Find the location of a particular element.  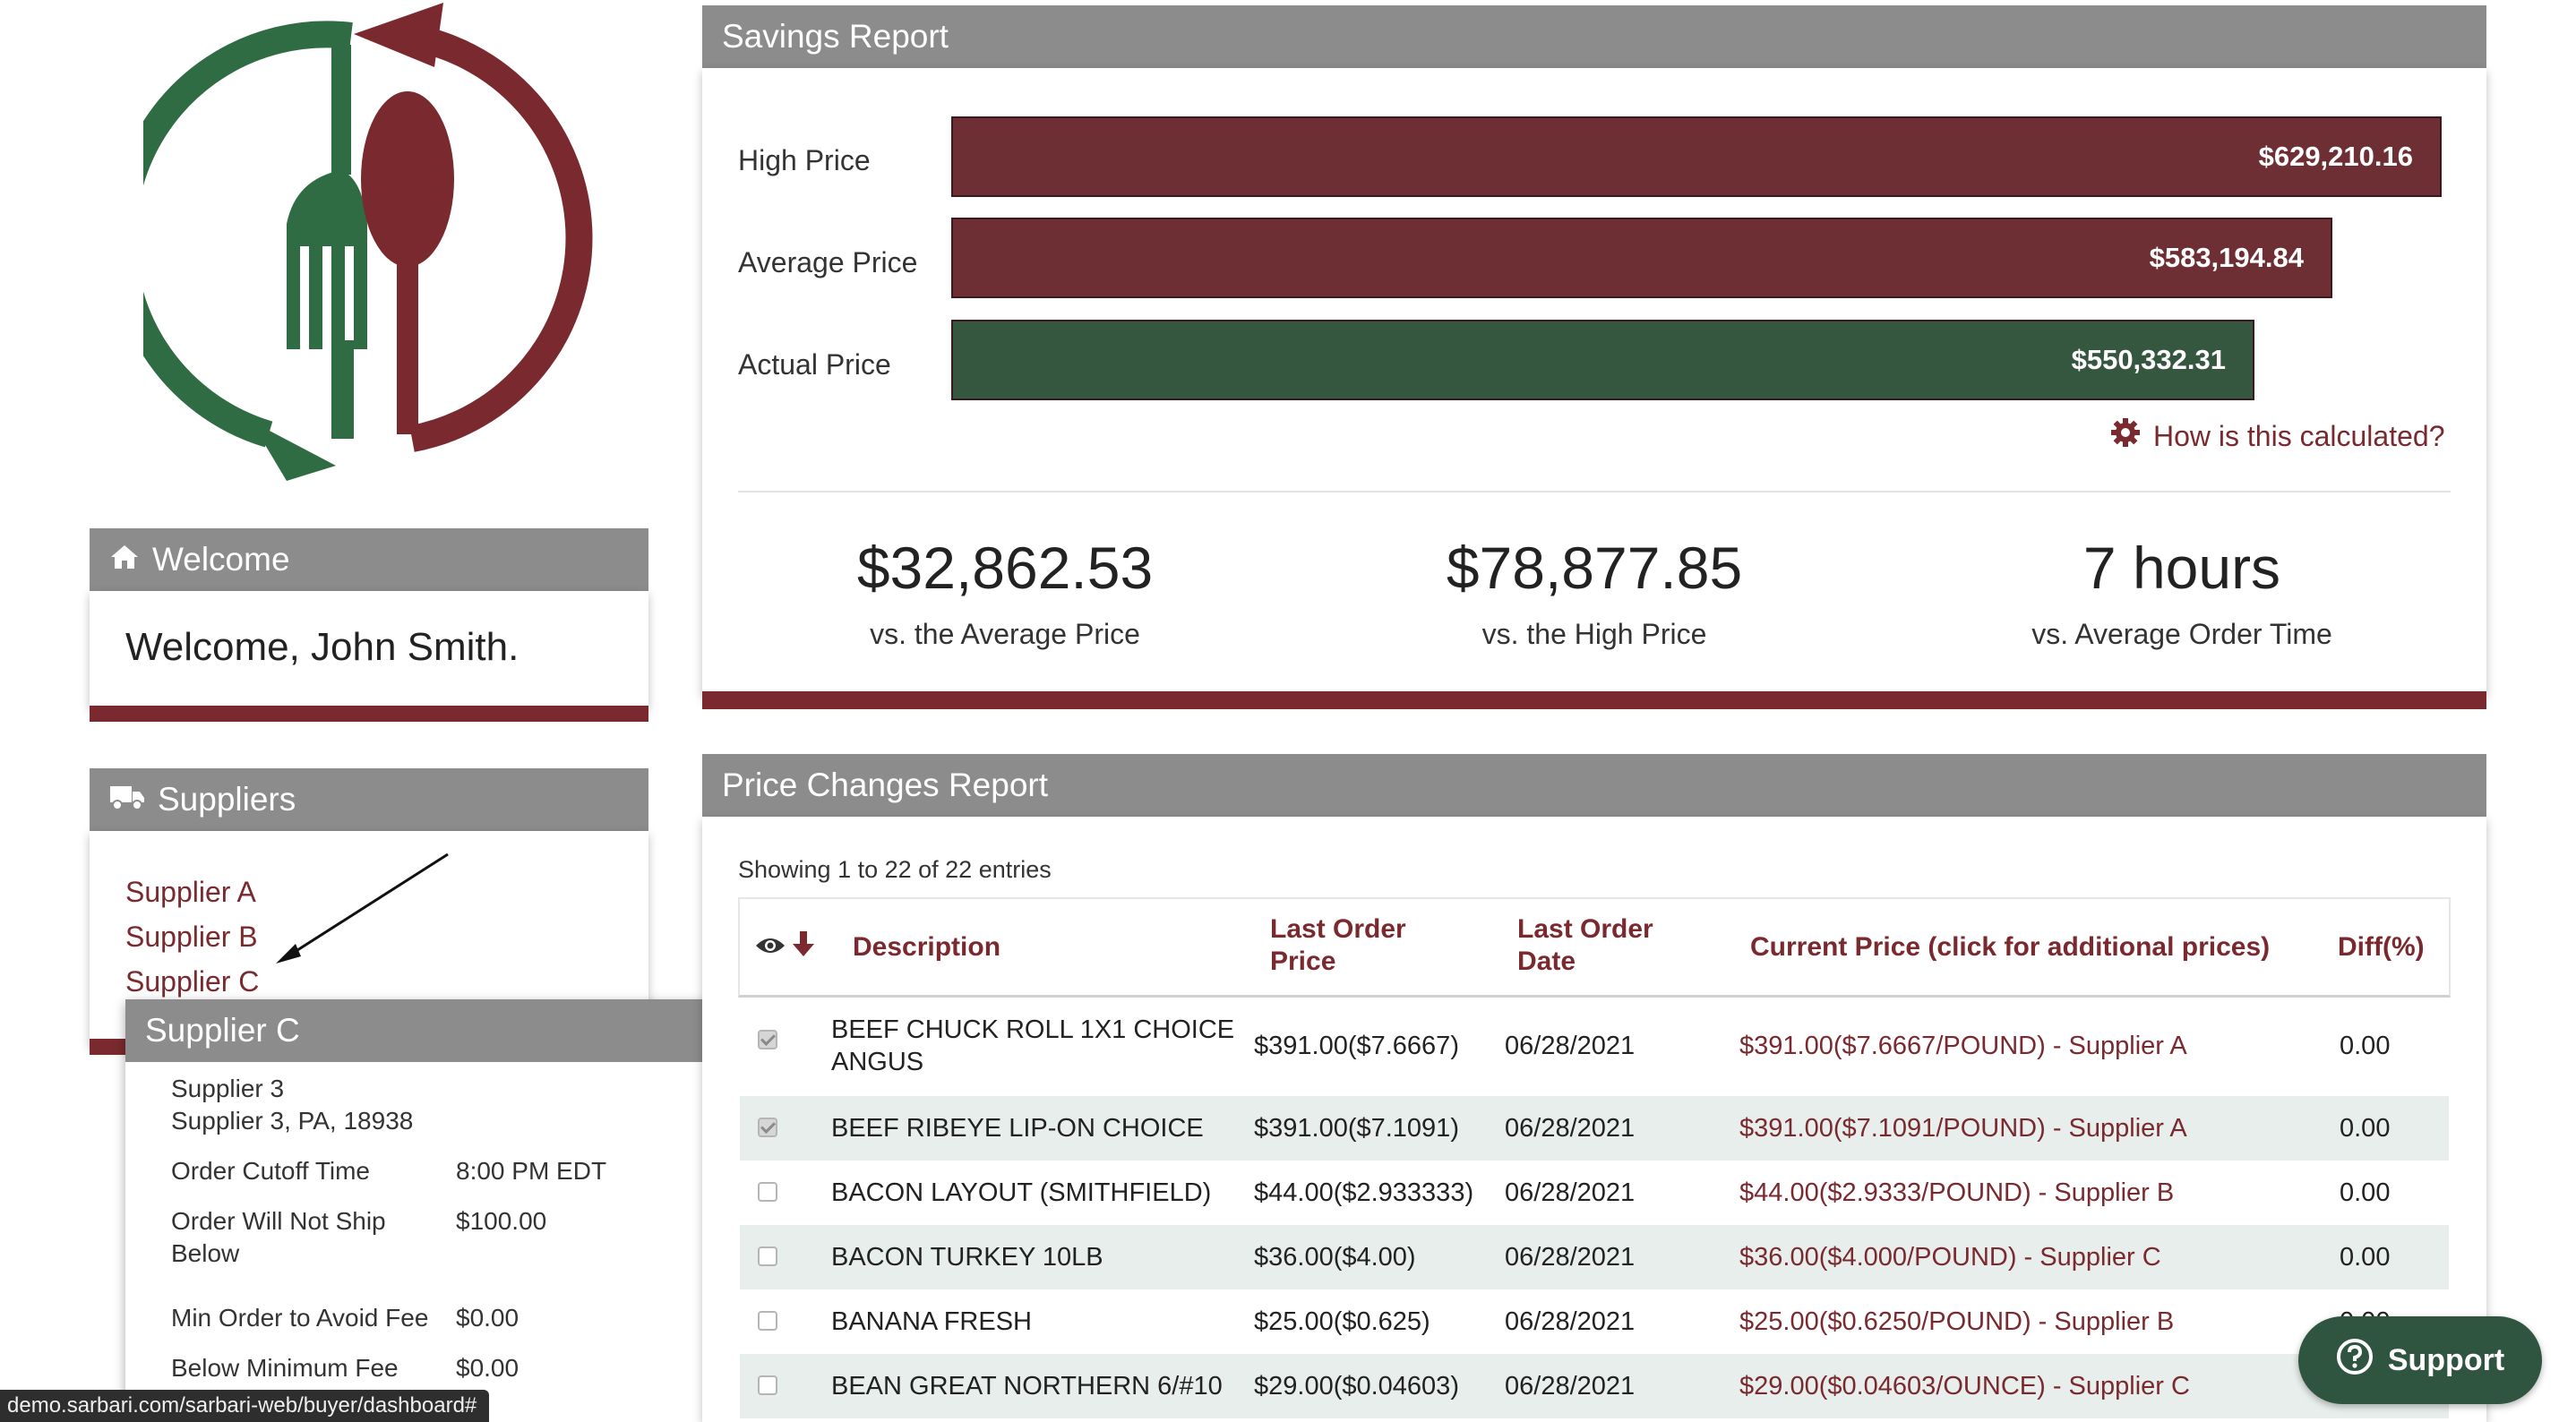

row-last-price: $25.00($0.625) is located at coordinates (1342, 1321).